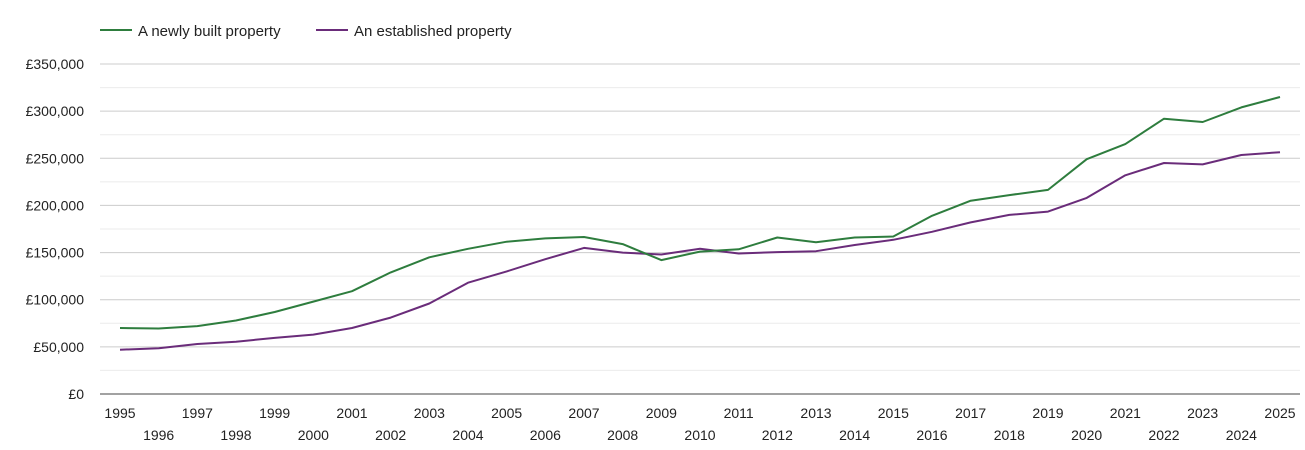 The image size is (1305, 450). I want to click on y-tick-label: £0, so click(76, 394).